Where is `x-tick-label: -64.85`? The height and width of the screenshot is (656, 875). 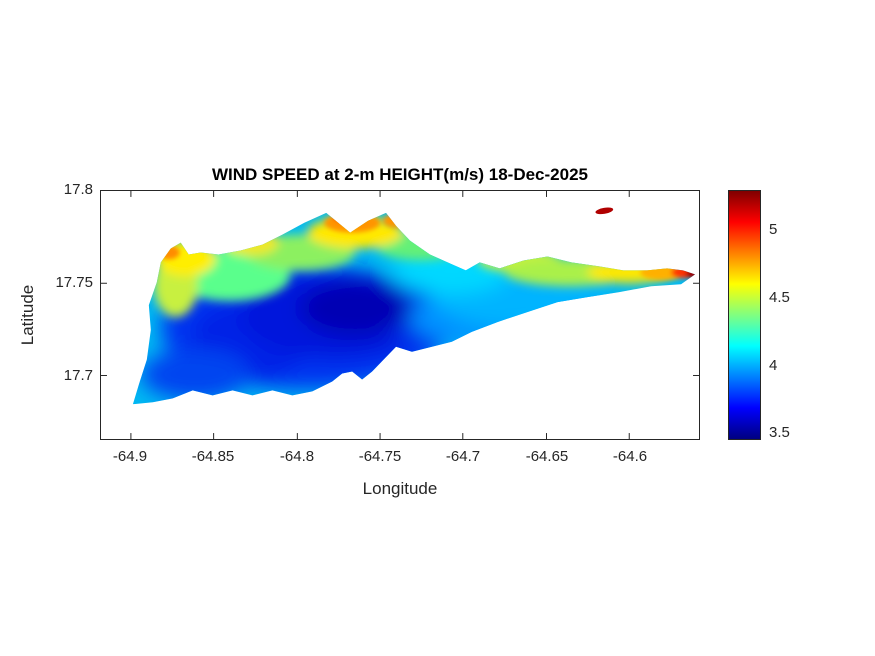
x-tick-label: -64.85 is located at coordinates (213, 456).